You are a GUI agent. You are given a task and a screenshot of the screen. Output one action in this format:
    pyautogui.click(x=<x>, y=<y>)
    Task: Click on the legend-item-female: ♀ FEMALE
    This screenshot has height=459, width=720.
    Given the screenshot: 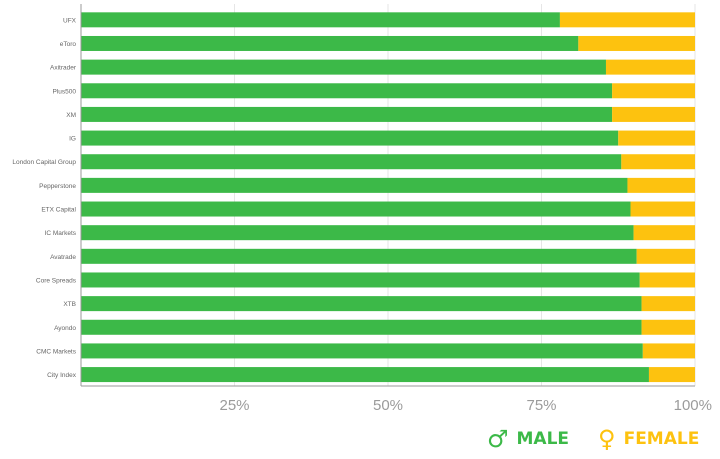 What is the action you would take?
    pyautogui.click(x=648, y=439)
    